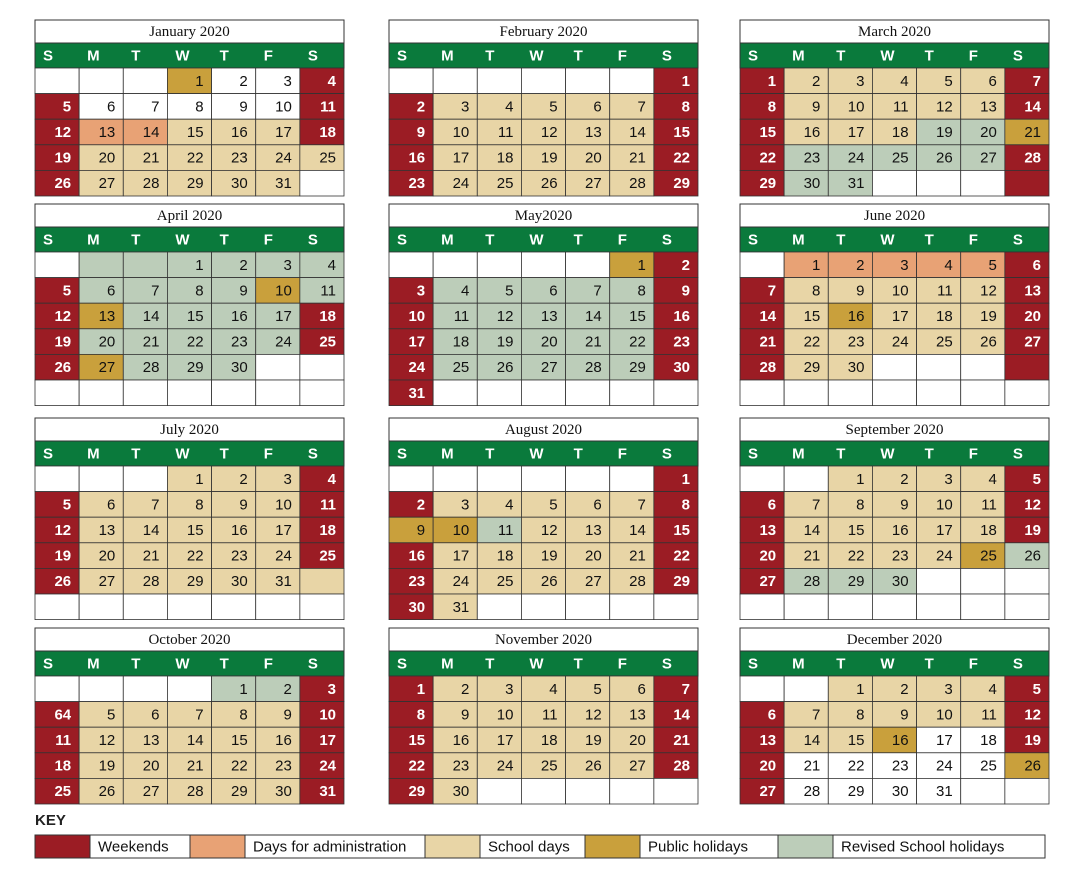 Image resolution: width=1080 pixels, height=884 pixels. Describe the element at coordinates (988, 766) in the screenshot. I see `day-number: 25` at that location.